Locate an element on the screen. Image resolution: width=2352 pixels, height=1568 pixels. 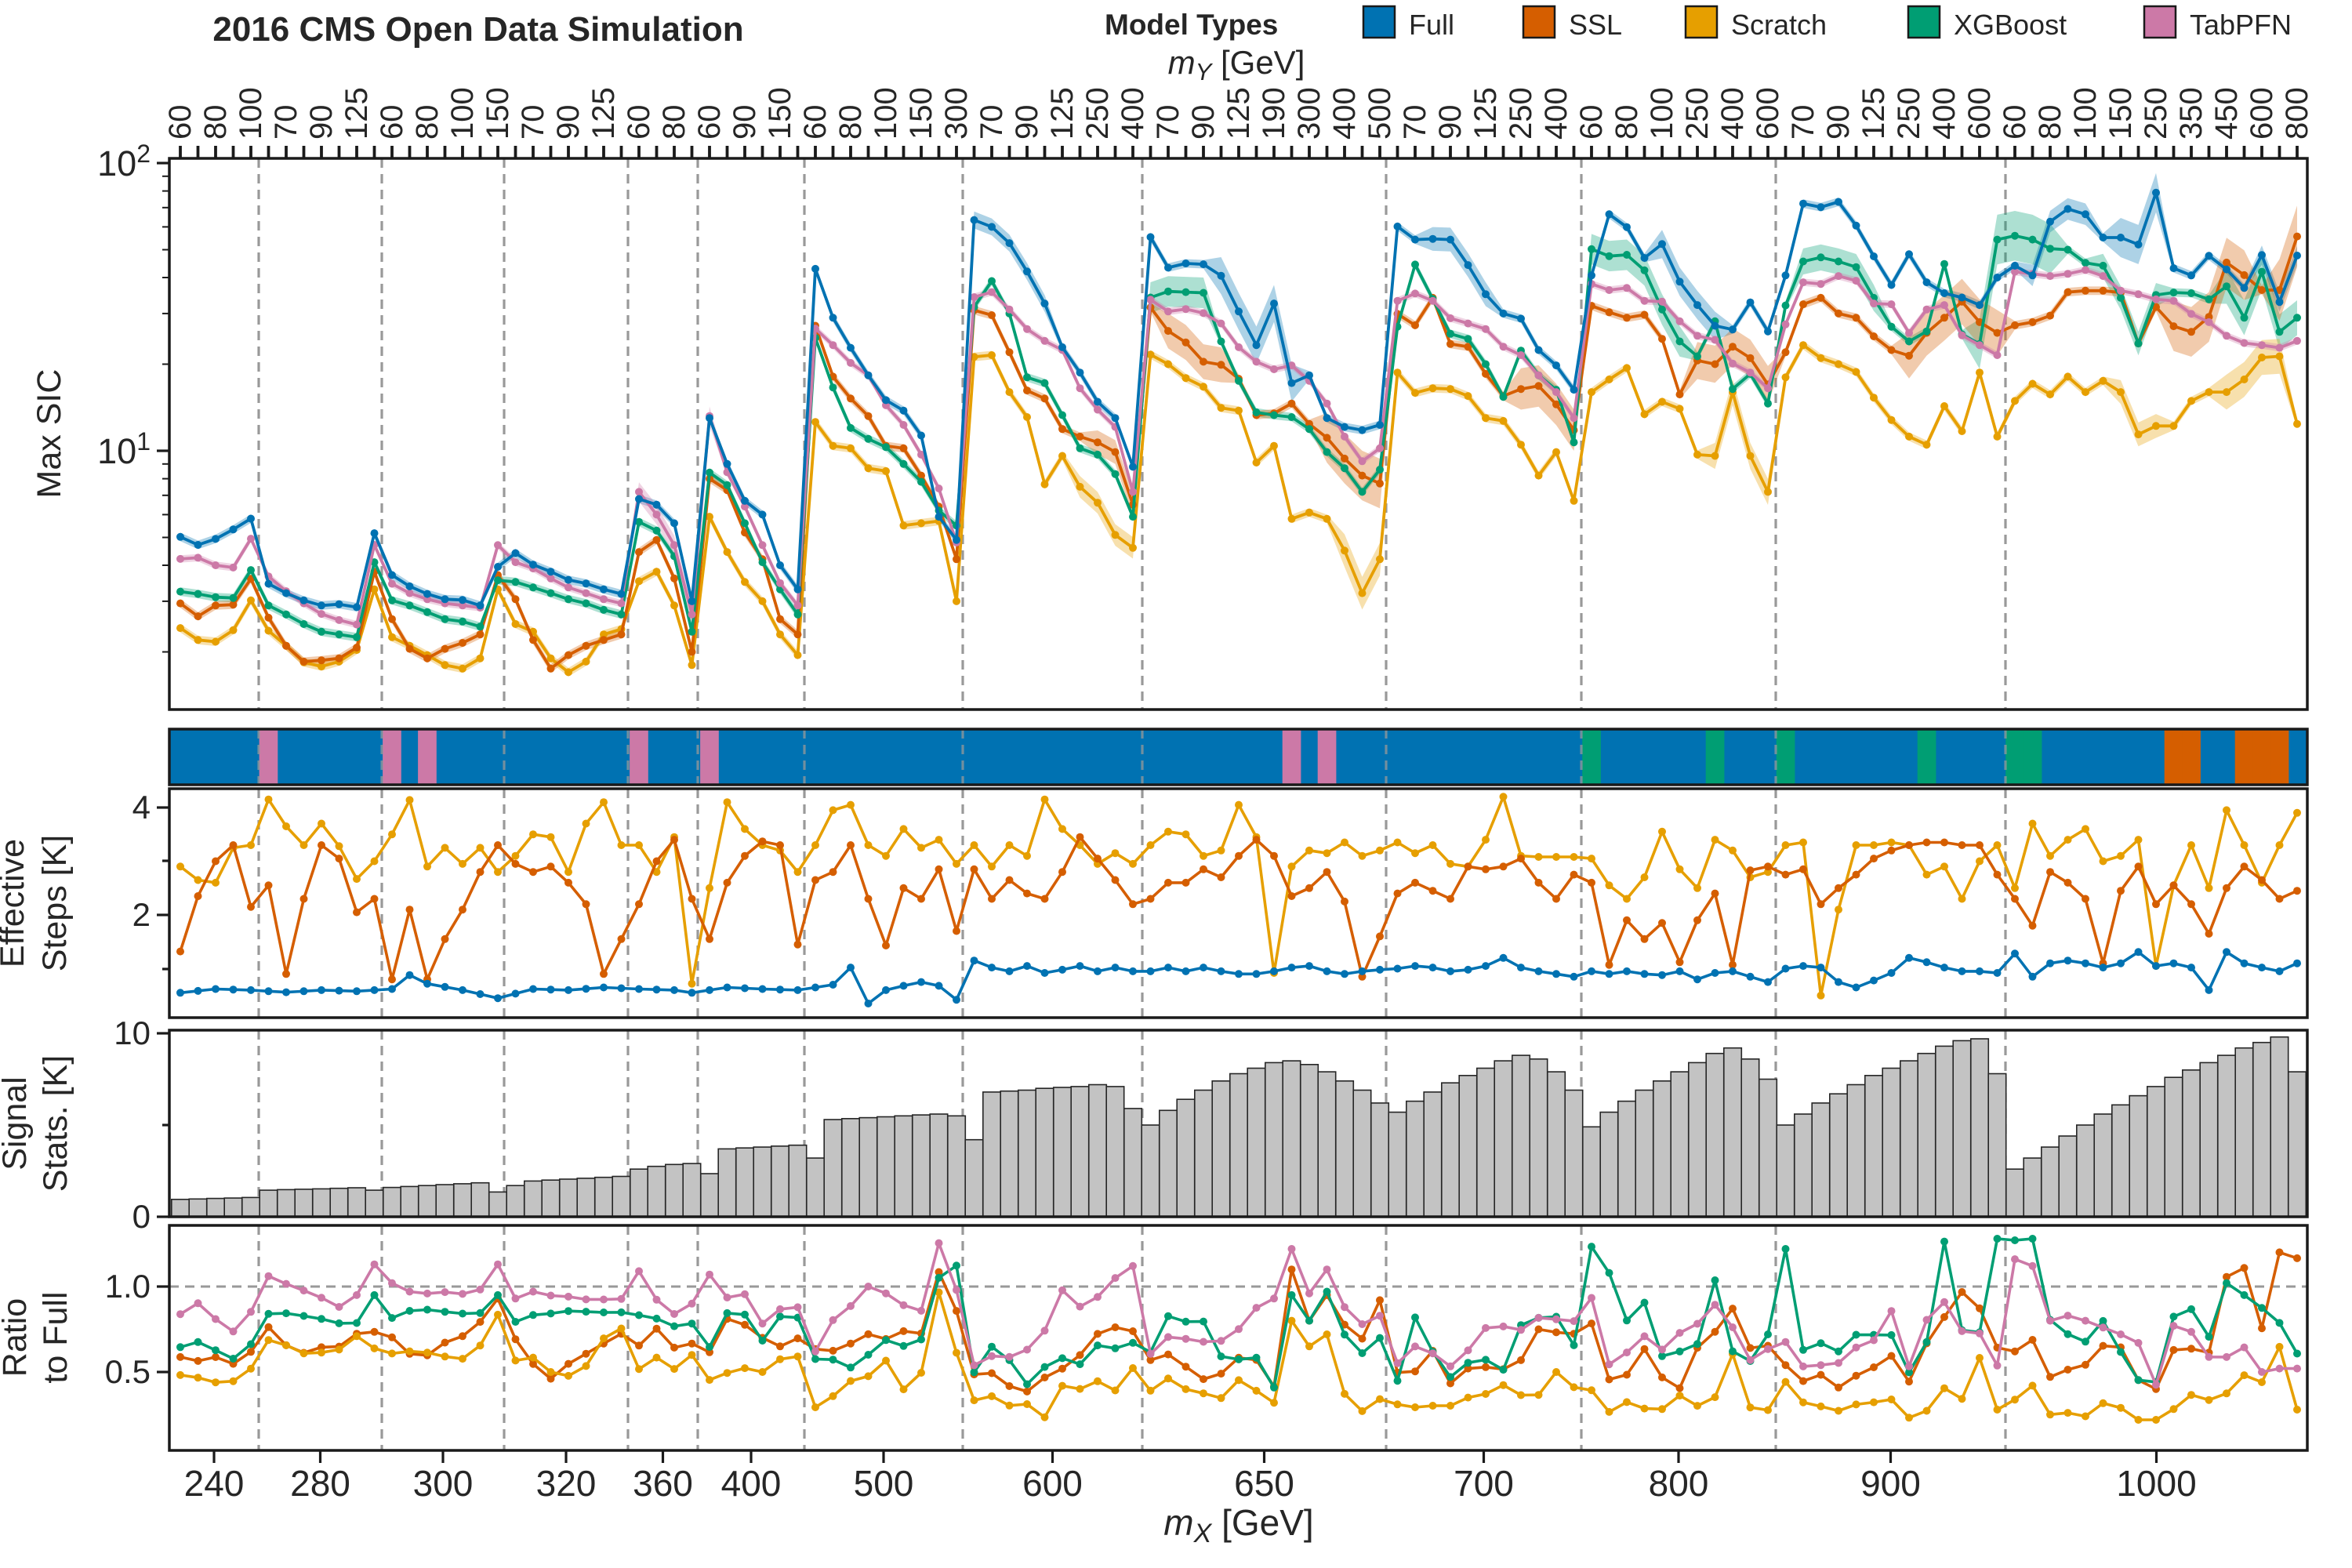
svg-text: Full is located at coordinates (1431, 25).